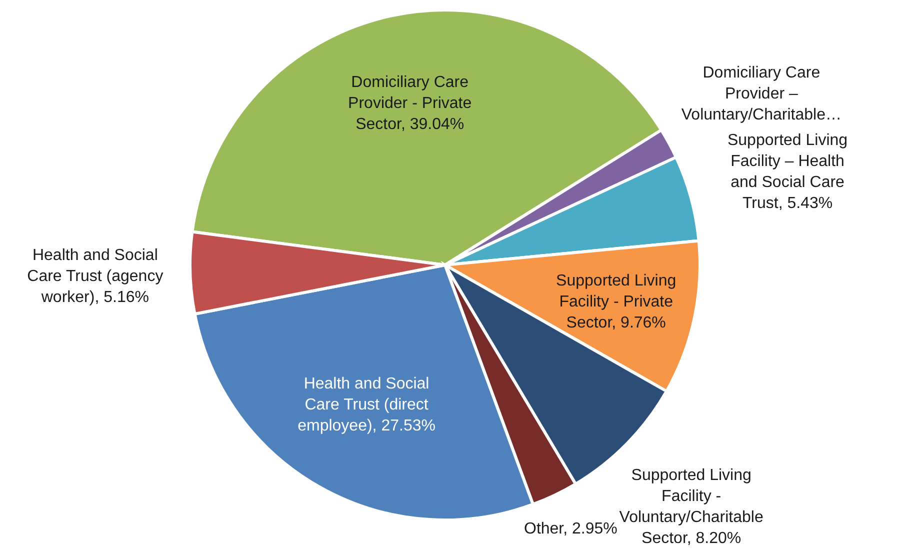 The image size is (922, 556). What do you see at coordinates (571, 529) in the screenshot?
I see `slice-label: Other, 2.95%` at bounding box center [571, 529].